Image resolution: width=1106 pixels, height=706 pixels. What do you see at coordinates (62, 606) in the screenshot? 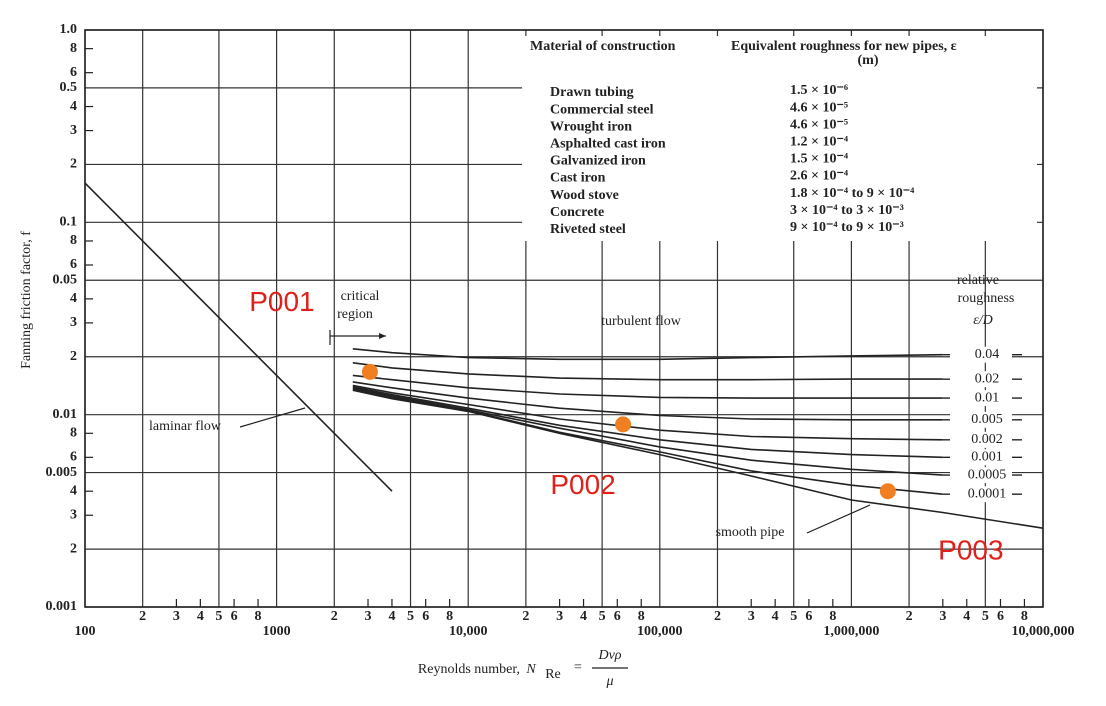
I see `y-tick-label: 0.001` at bounding box center [62, 606].